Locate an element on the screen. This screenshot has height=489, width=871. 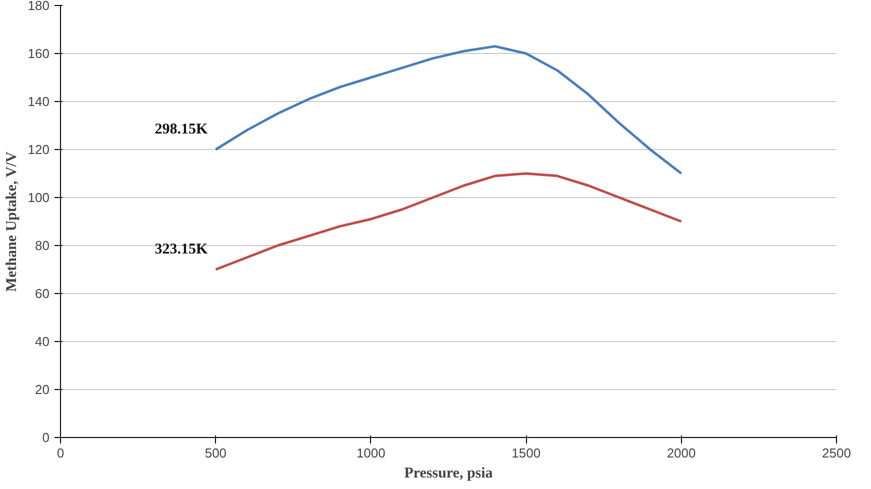
x-tick-label: 2500 is located at coordinates (836, 453).